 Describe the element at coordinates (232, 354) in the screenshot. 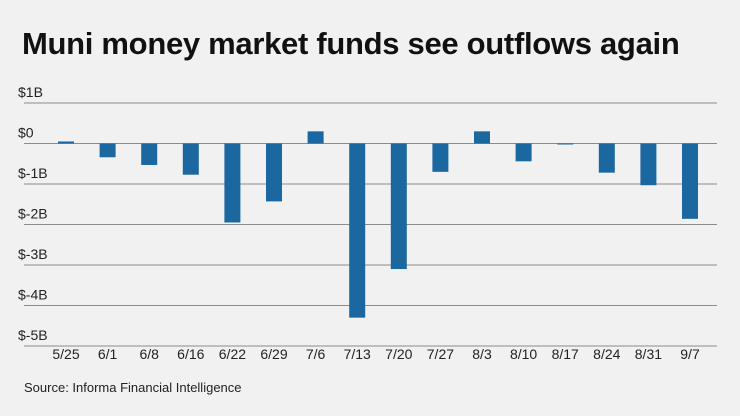

I see `x-tick-label: 6/22` at that location.